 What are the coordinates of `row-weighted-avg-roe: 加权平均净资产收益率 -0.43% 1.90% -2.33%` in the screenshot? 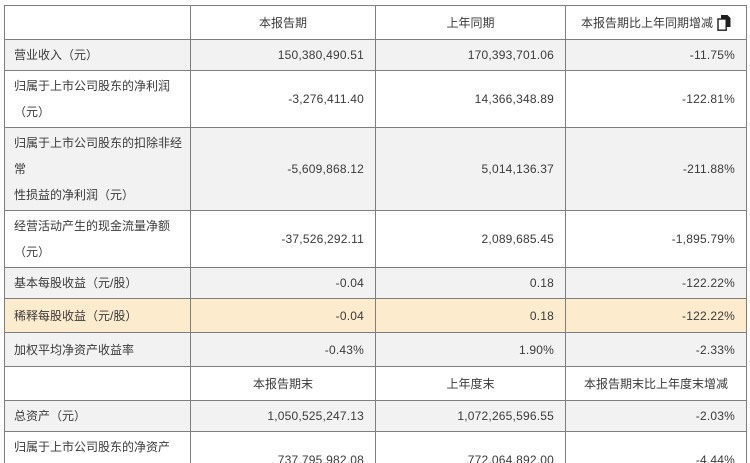 It's located at (375, 349).